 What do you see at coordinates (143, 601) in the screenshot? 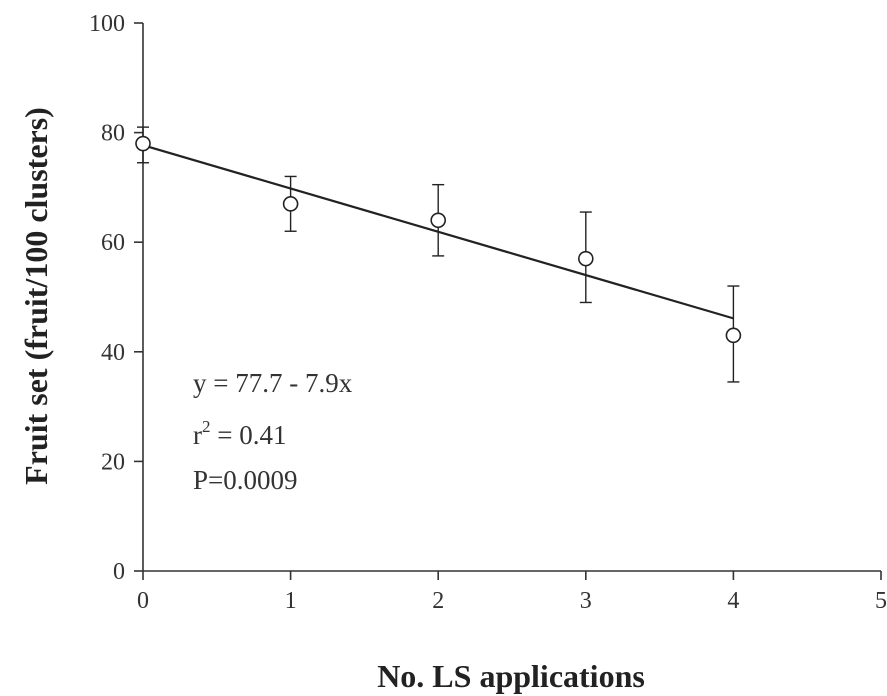
I see `x-tick-label: 0` at bounding box center [143, 601].